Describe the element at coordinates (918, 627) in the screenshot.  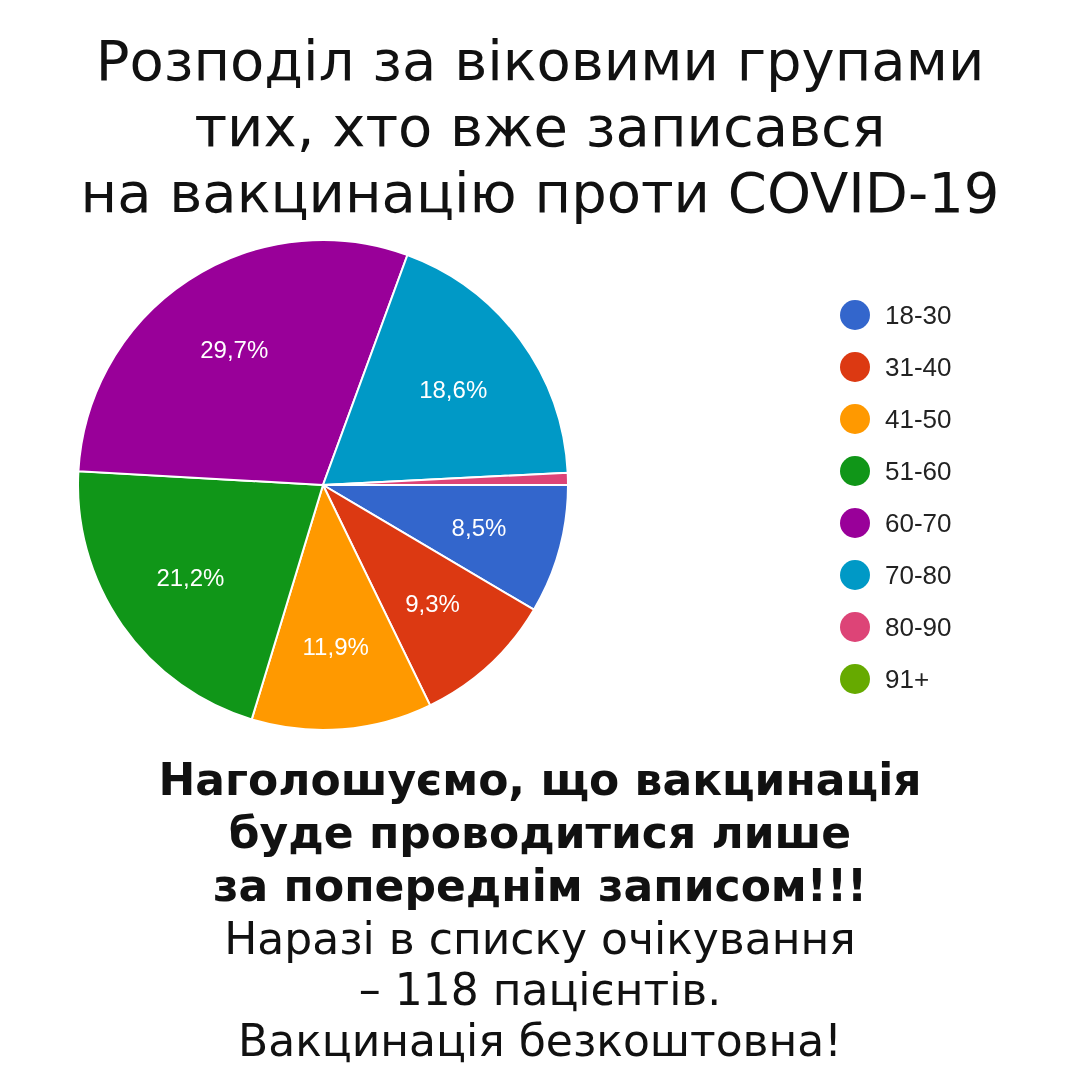
I see `legend-label: 80-90` at that location.